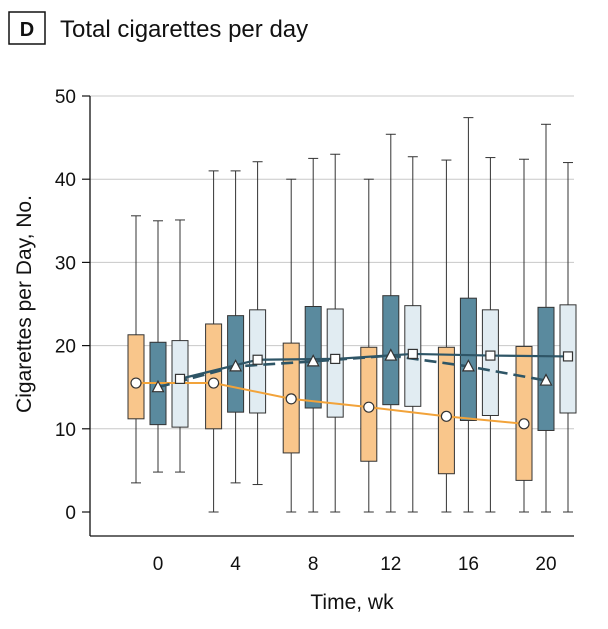 This screenshot has width=608, height=629. I want to click on y-tick-label-10: 10, so click(65, 430).